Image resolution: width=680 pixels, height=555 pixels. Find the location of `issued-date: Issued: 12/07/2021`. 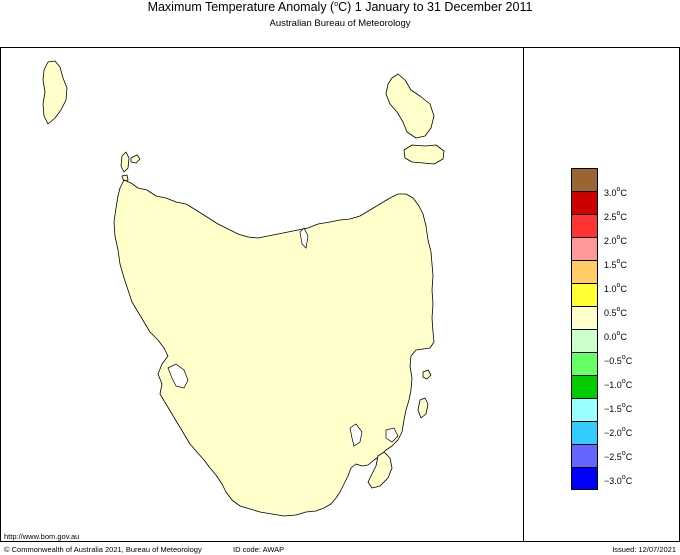

issued-date: Issued: 12/07/2021 is located at coordinates (644, 549).